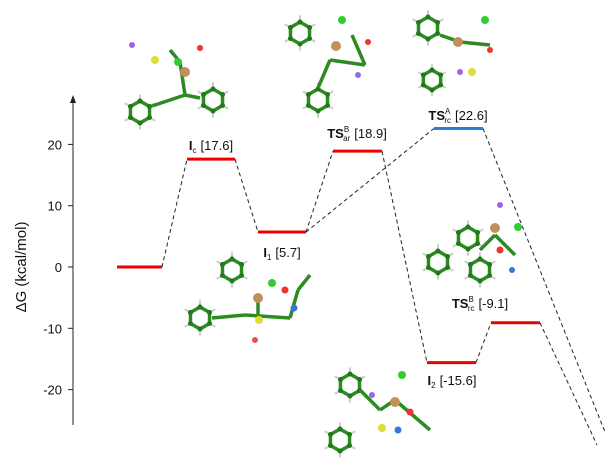 This screenshot has height=476, width=605. What do you see at coordinates (448, 111) in the screenshot?
I see `label-sup: A` at bounding box center [448, 111].